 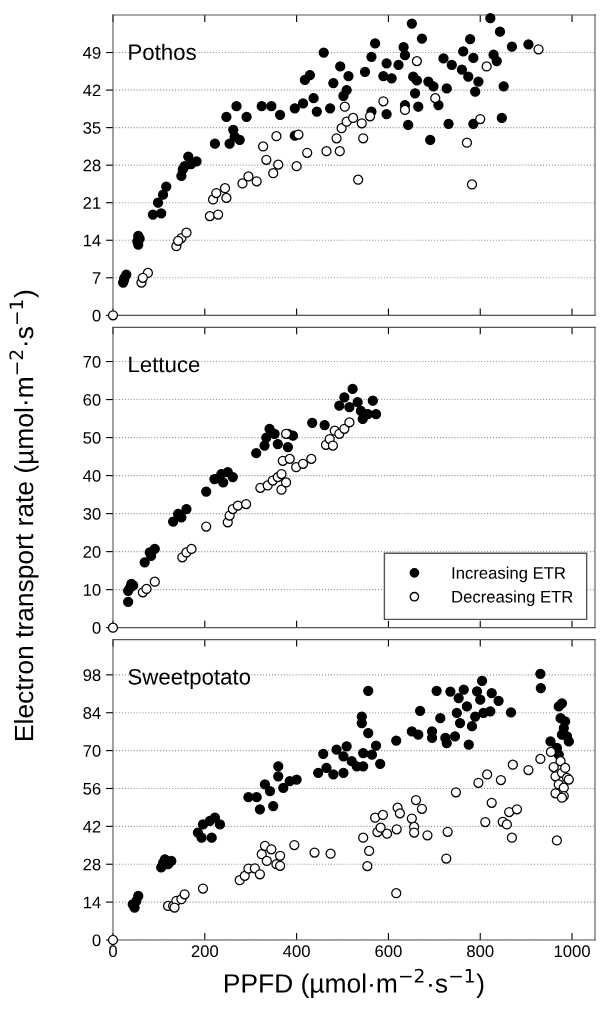 What do you see at coordinates (509, 574) in the screenshot?
I see `legend-label: Increasing ETR` at bounding box center [509, 574].